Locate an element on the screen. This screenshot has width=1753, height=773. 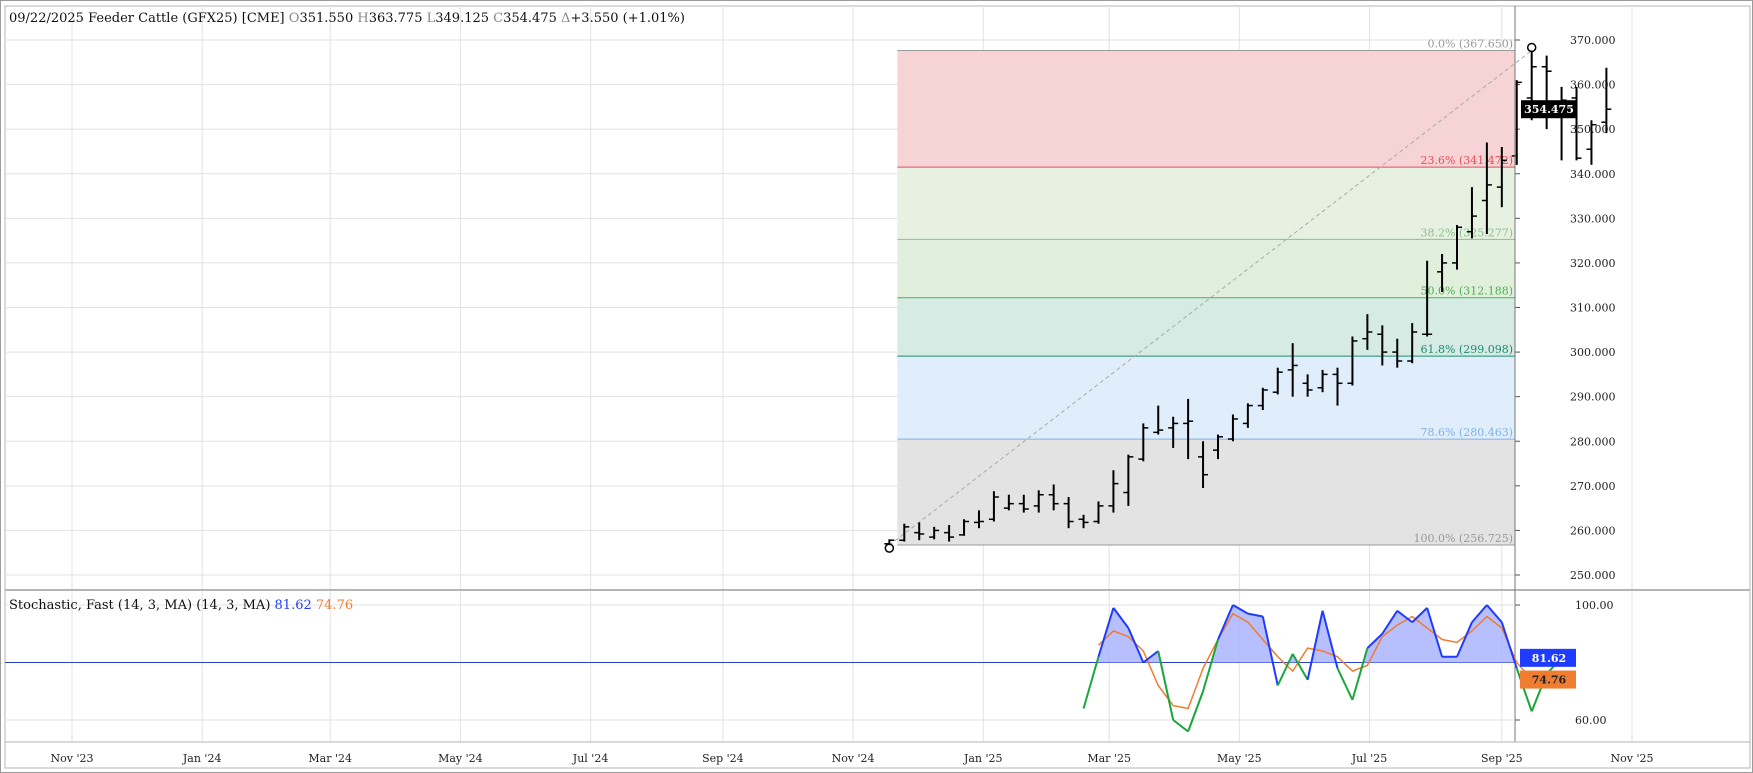
stoch-d-line is located at coordinates (1322, 661).